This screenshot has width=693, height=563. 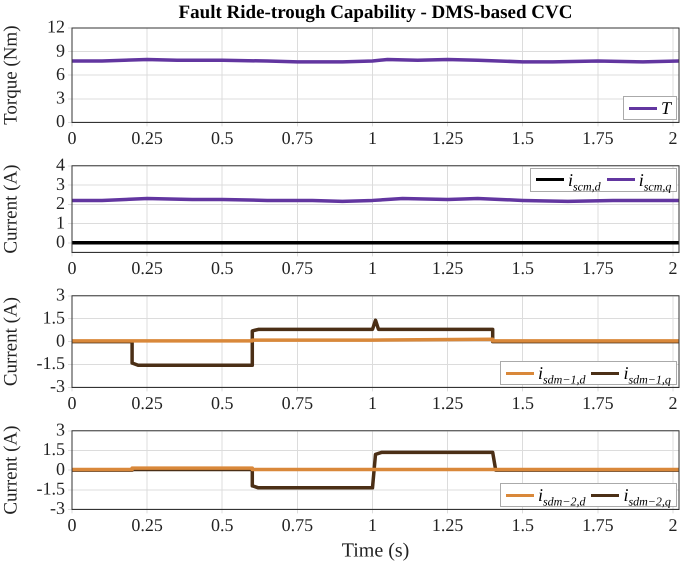 I want to click on y-tick-label: 4, so click(x=60, y=164).